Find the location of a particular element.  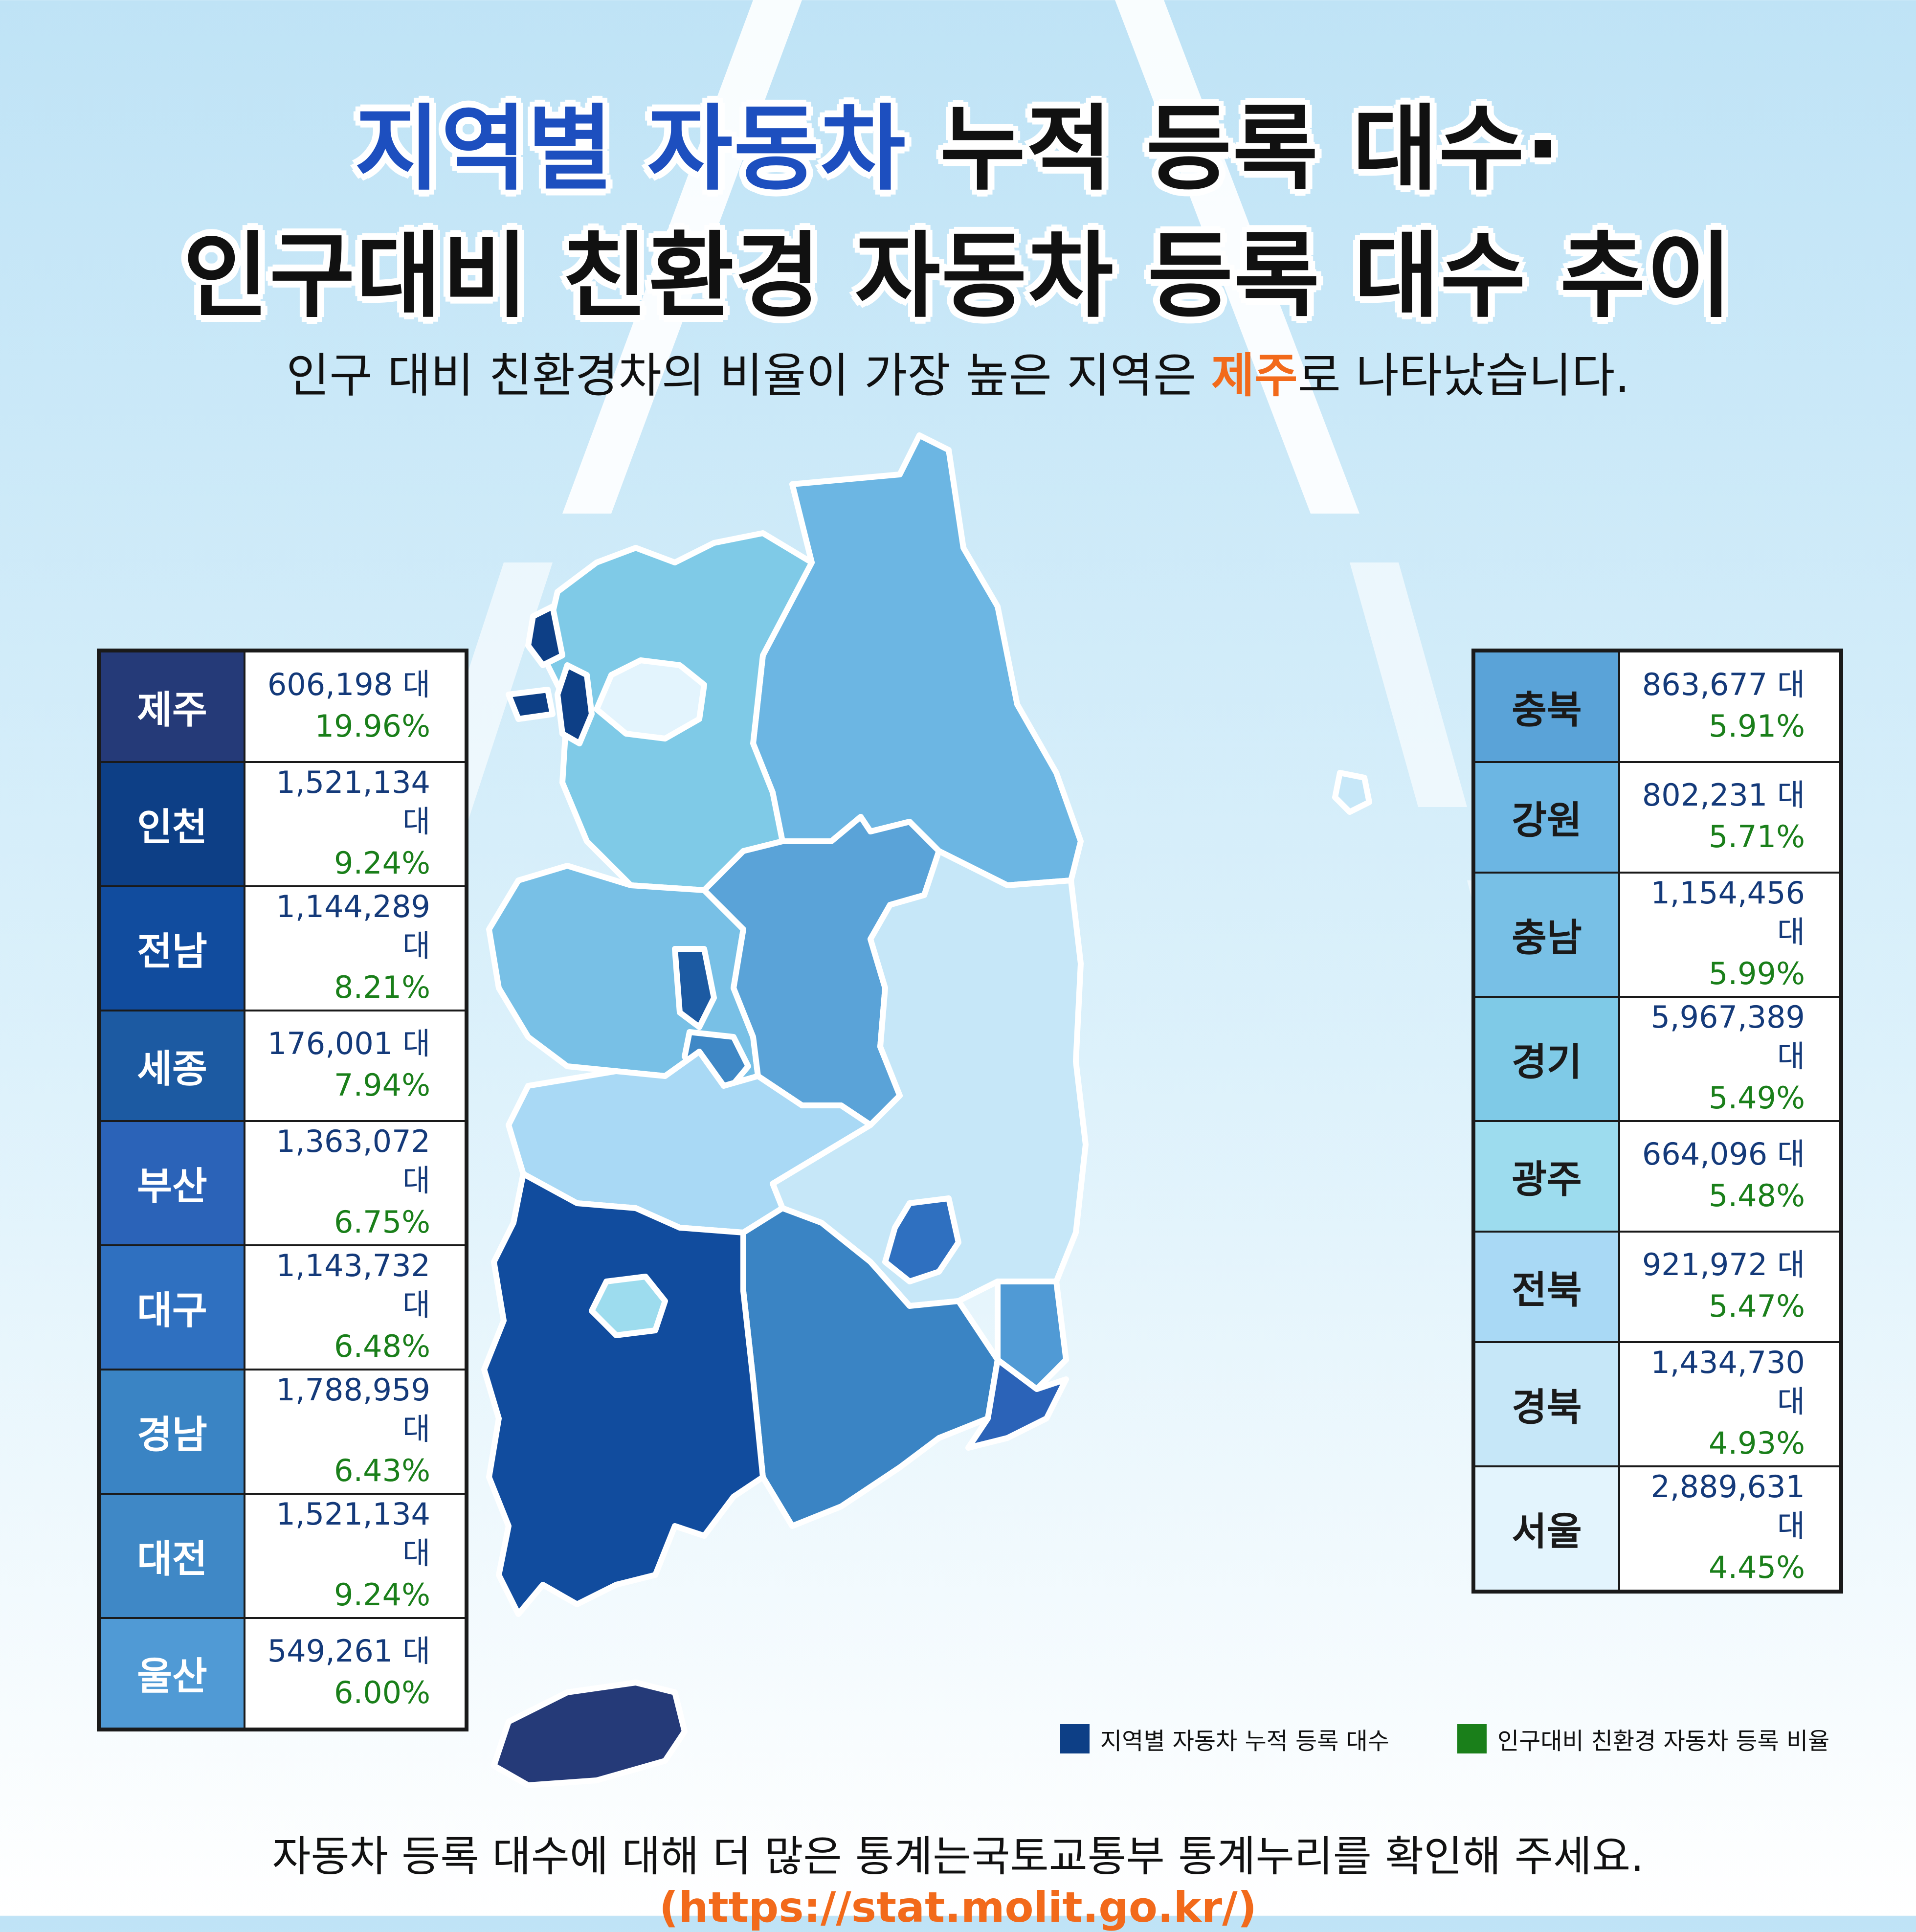

region-ratio: 5.99% is located at coordinates (1757, 973).